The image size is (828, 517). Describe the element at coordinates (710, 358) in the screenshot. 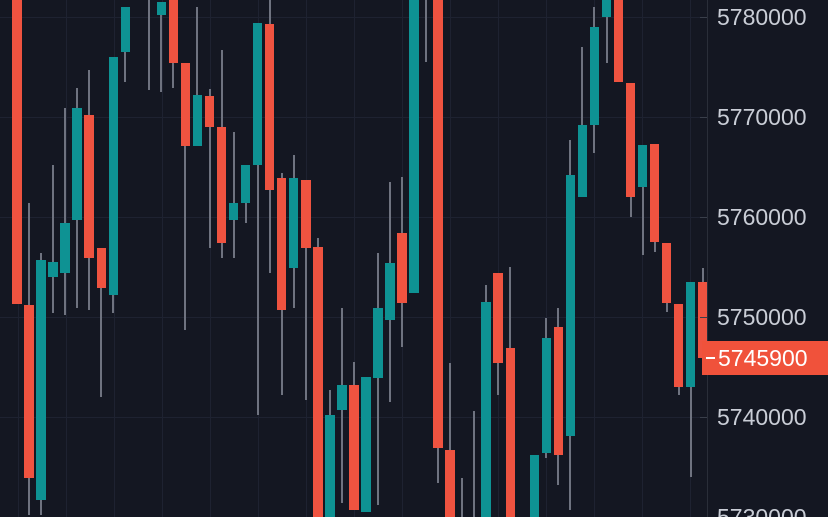

I see `current-price-tick-icon` at that location.